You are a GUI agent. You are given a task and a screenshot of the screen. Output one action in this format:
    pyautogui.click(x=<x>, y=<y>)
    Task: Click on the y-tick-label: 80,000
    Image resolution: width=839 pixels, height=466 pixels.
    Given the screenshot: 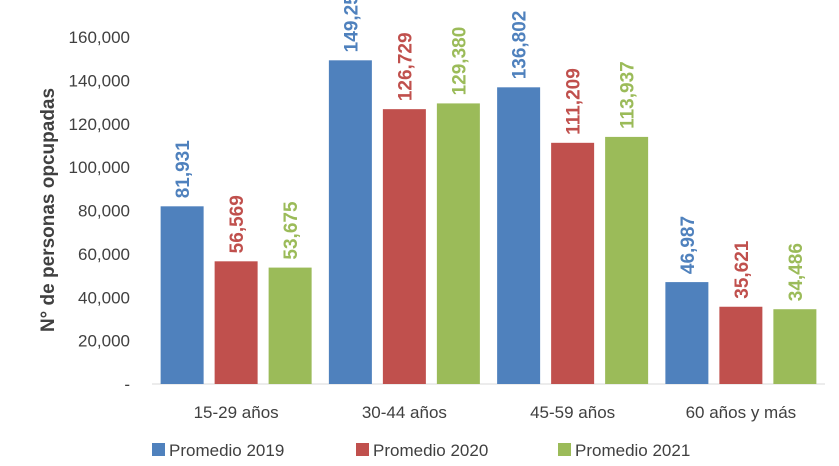 What is the action you would take?
    pyautogui.click(x=104, y=211)
    